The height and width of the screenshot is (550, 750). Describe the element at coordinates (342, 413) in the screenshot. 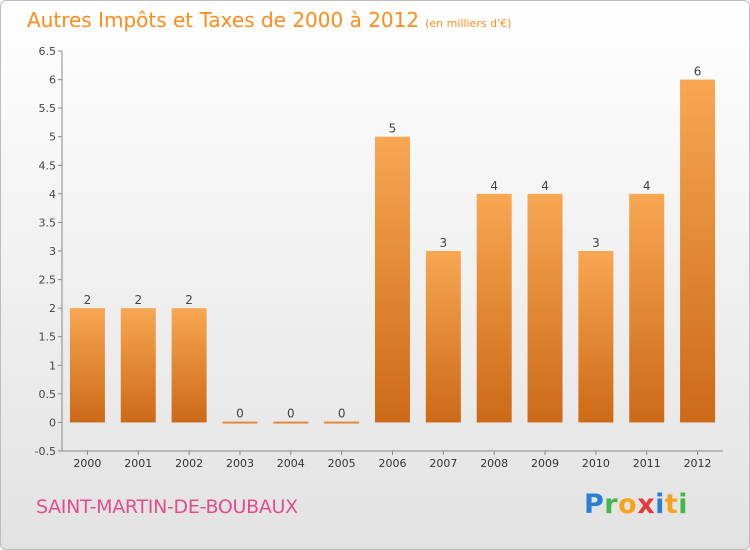

I see `data-label-2005: 0` at that location.